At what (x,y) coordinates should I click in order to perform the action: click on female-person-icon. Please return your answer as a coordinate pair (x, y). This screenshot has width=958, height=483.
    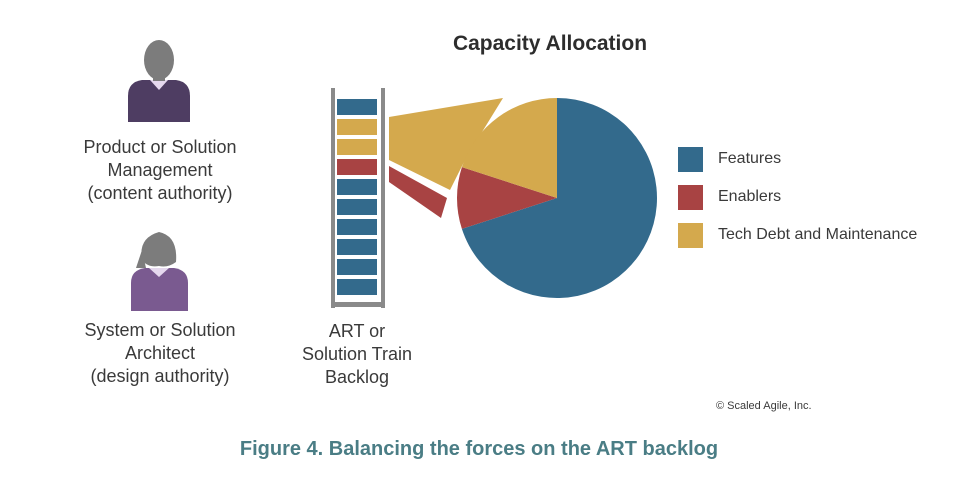
    Looking at the image, I should click on (159, 271).